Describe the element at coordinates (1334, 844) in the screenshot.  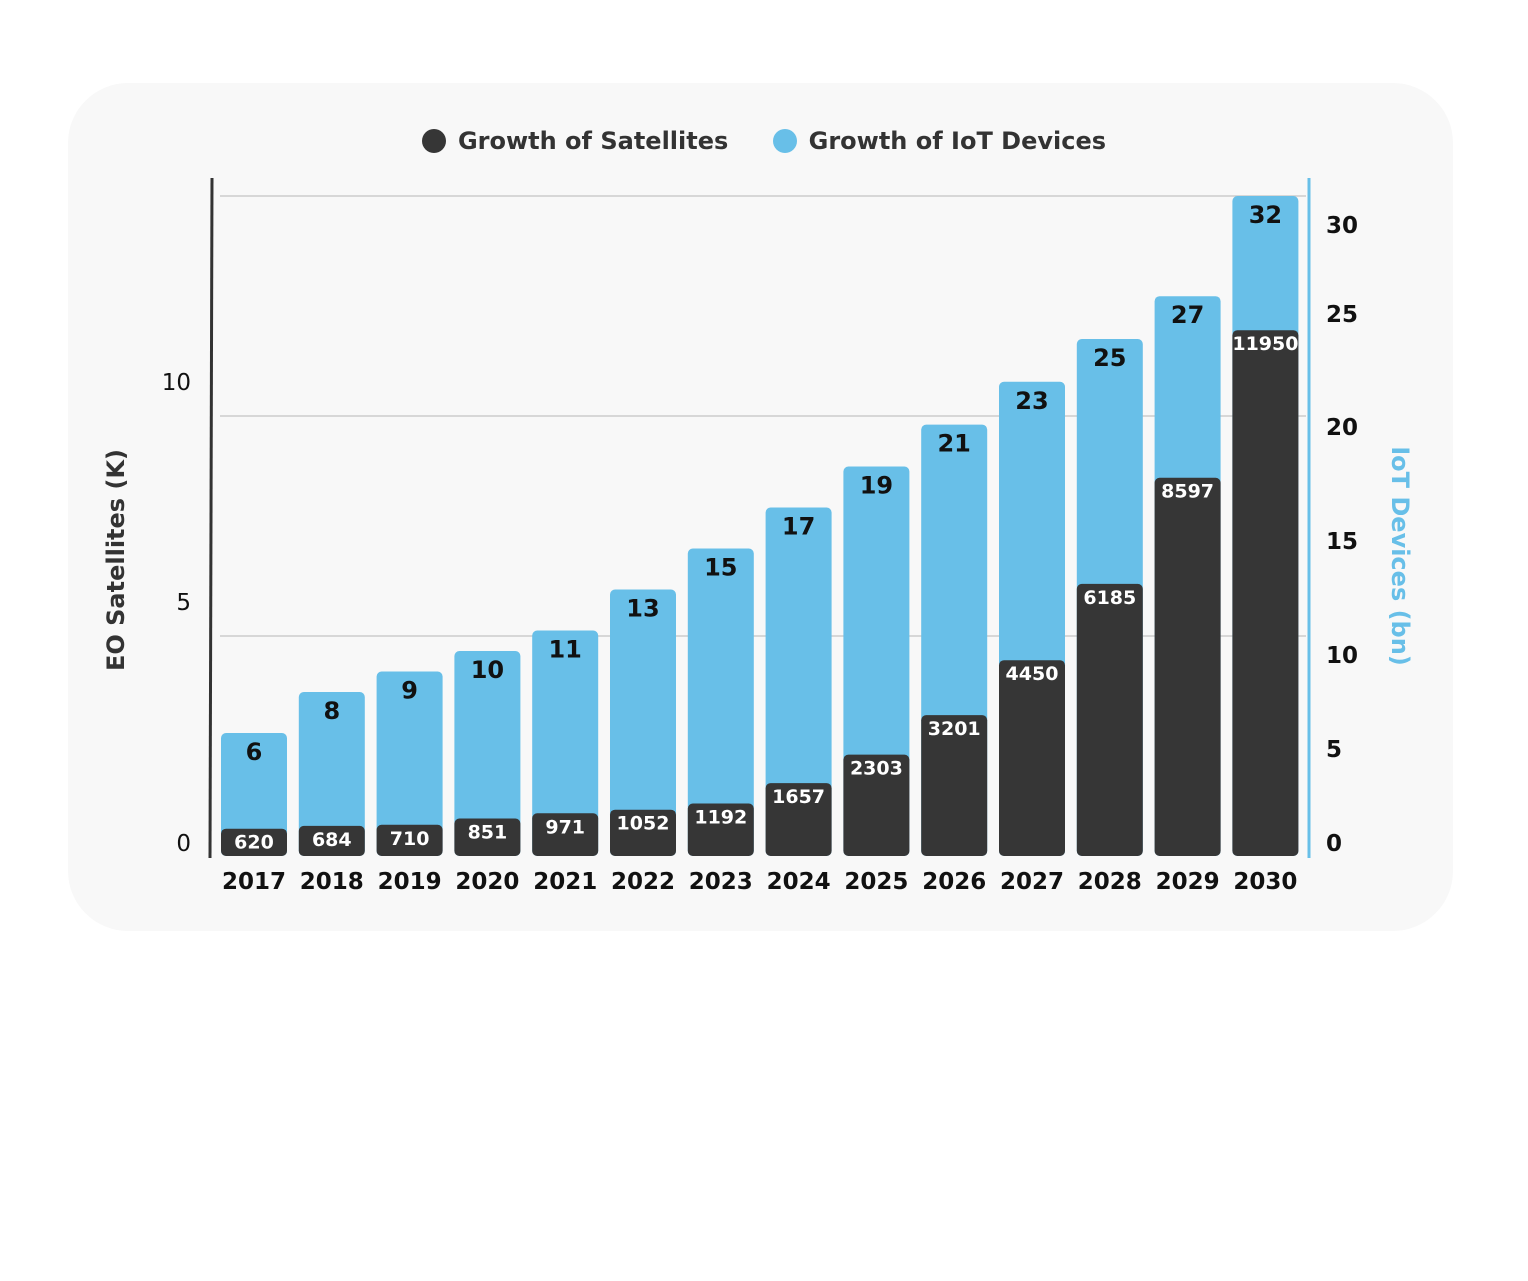
I see `y-right-tick-0: 0` at that location.